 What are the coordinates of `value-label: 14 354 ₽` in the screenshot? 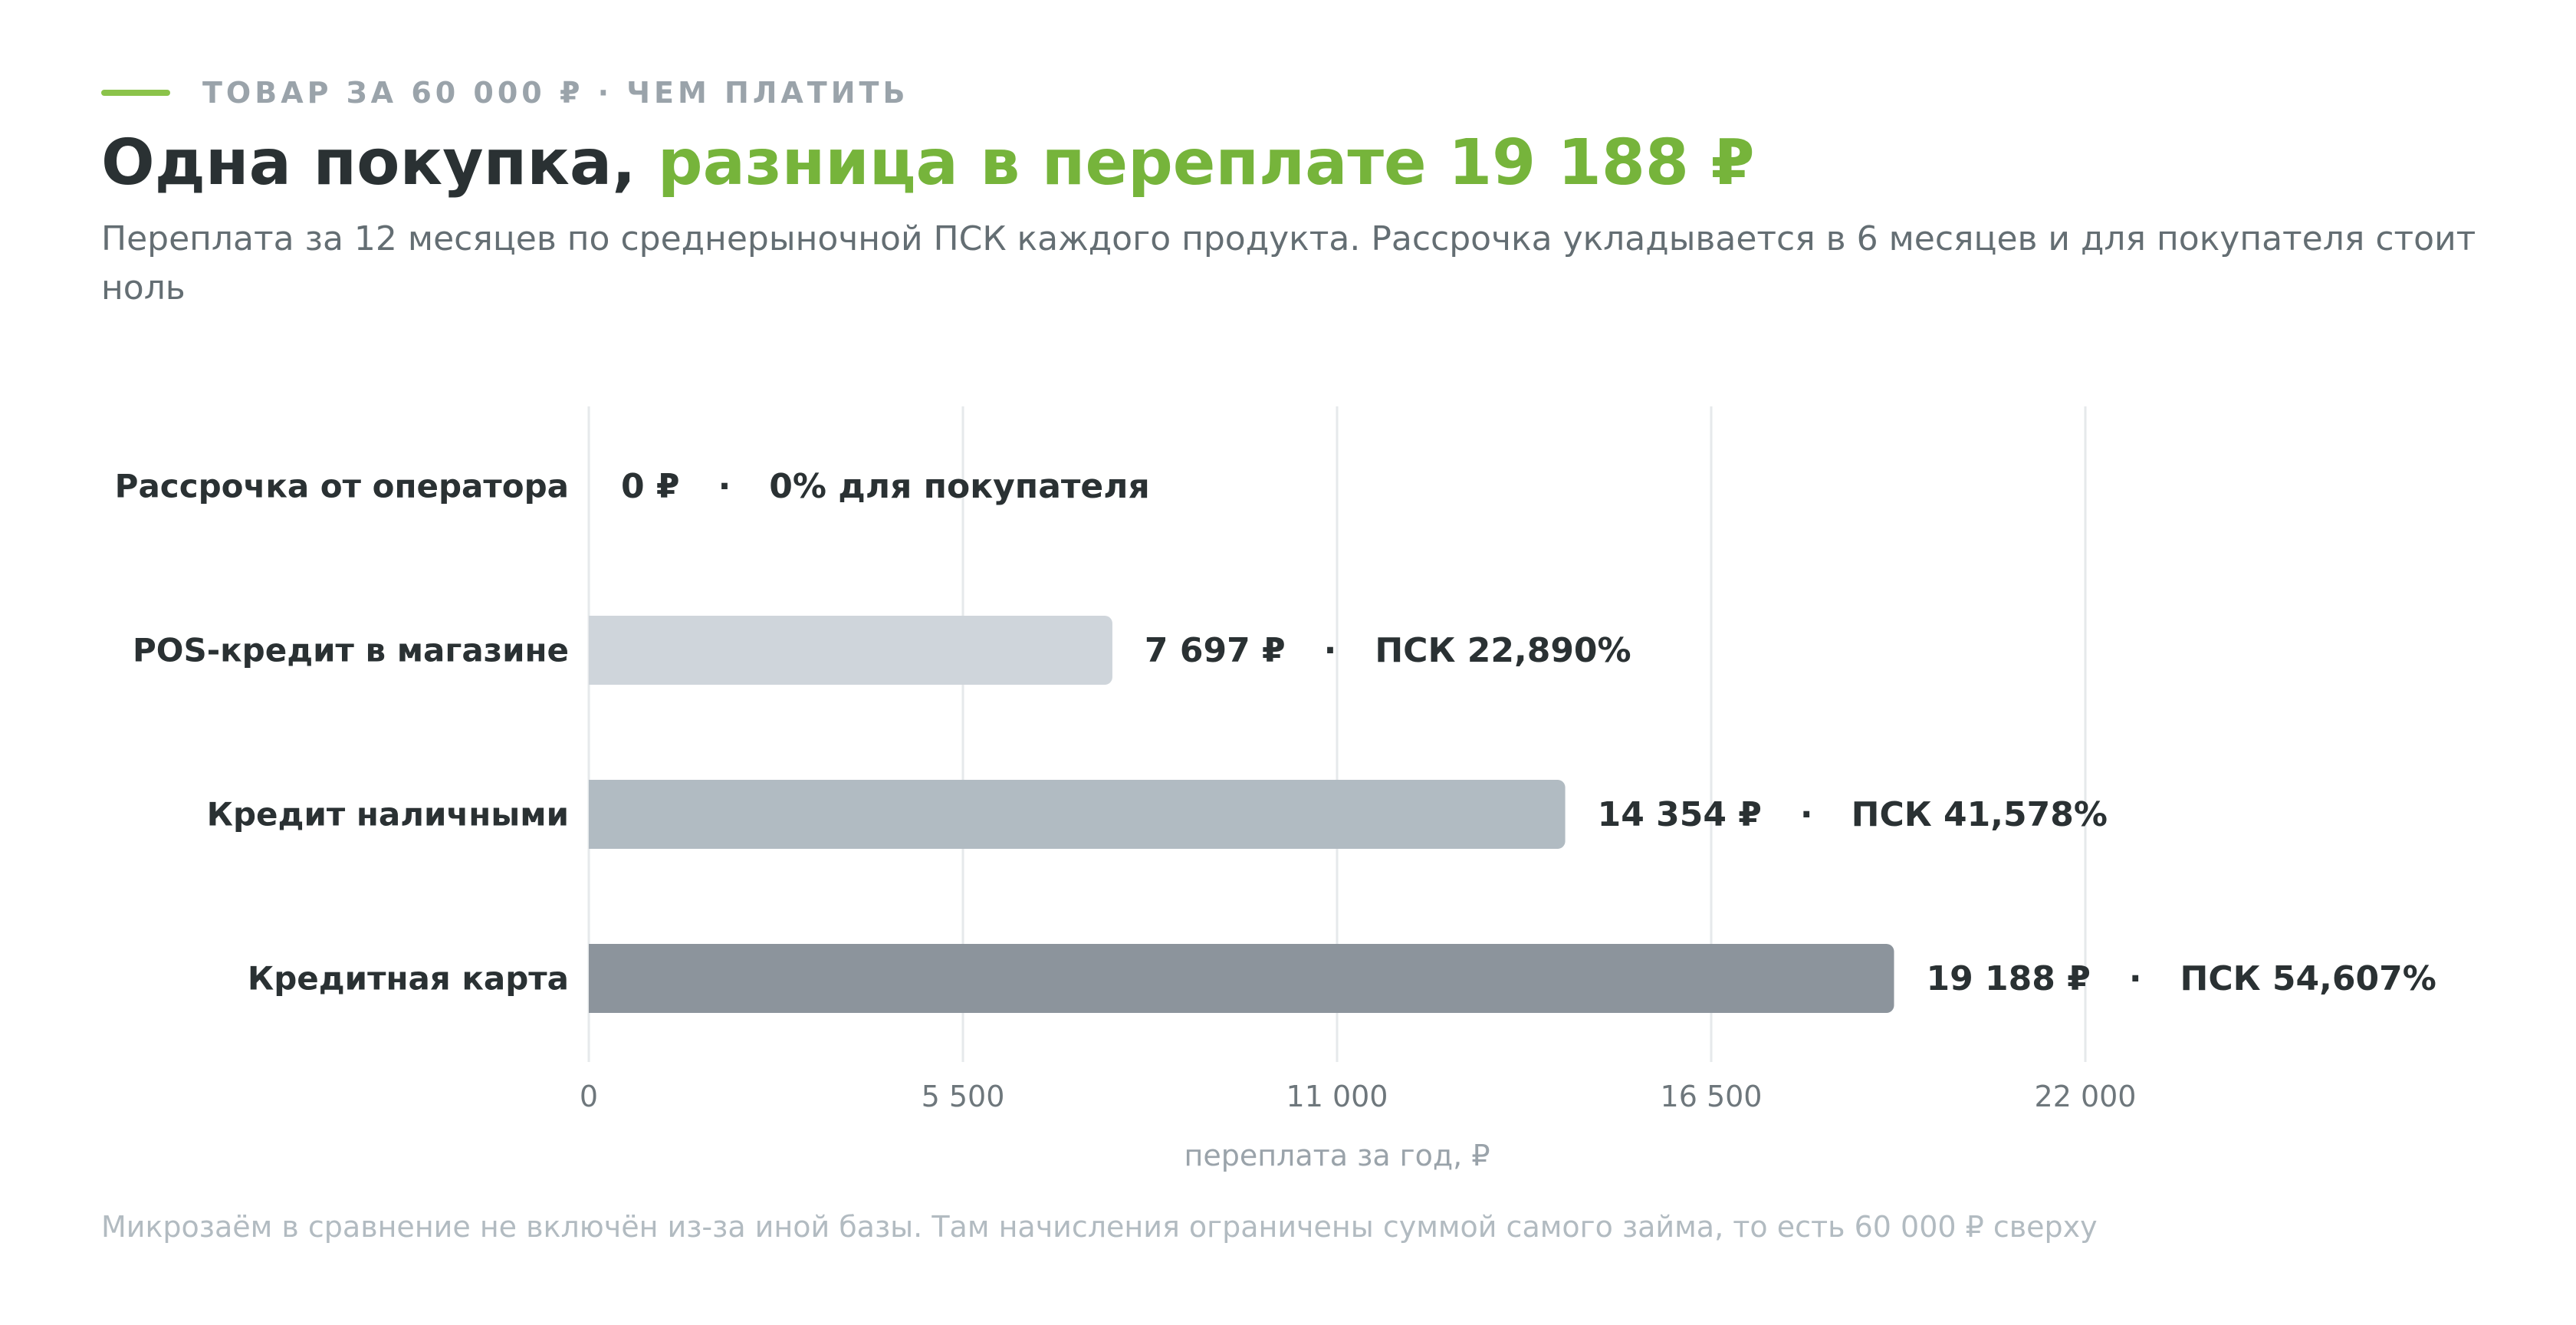 It's located at (1680, 814).